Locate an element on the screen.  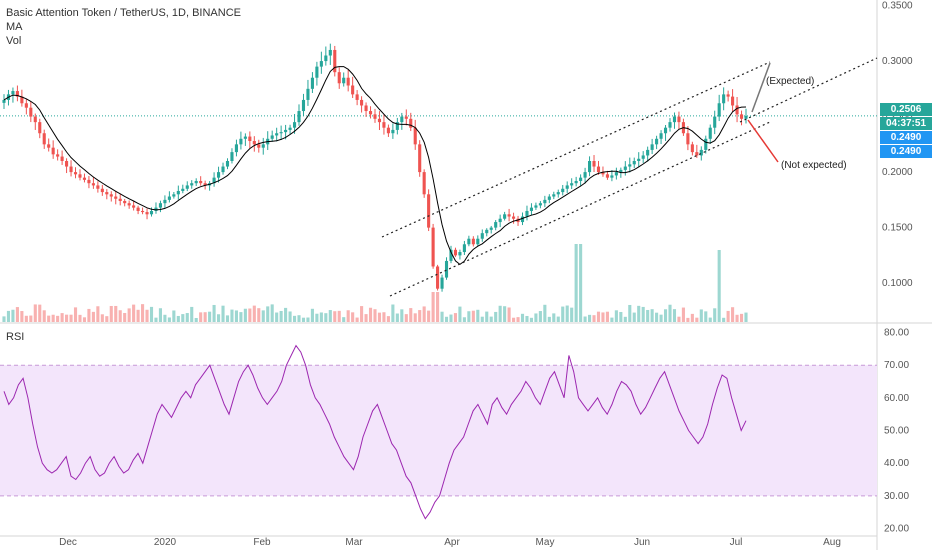
volume-indicator-label: Vol is located at coordinates (14, 41).